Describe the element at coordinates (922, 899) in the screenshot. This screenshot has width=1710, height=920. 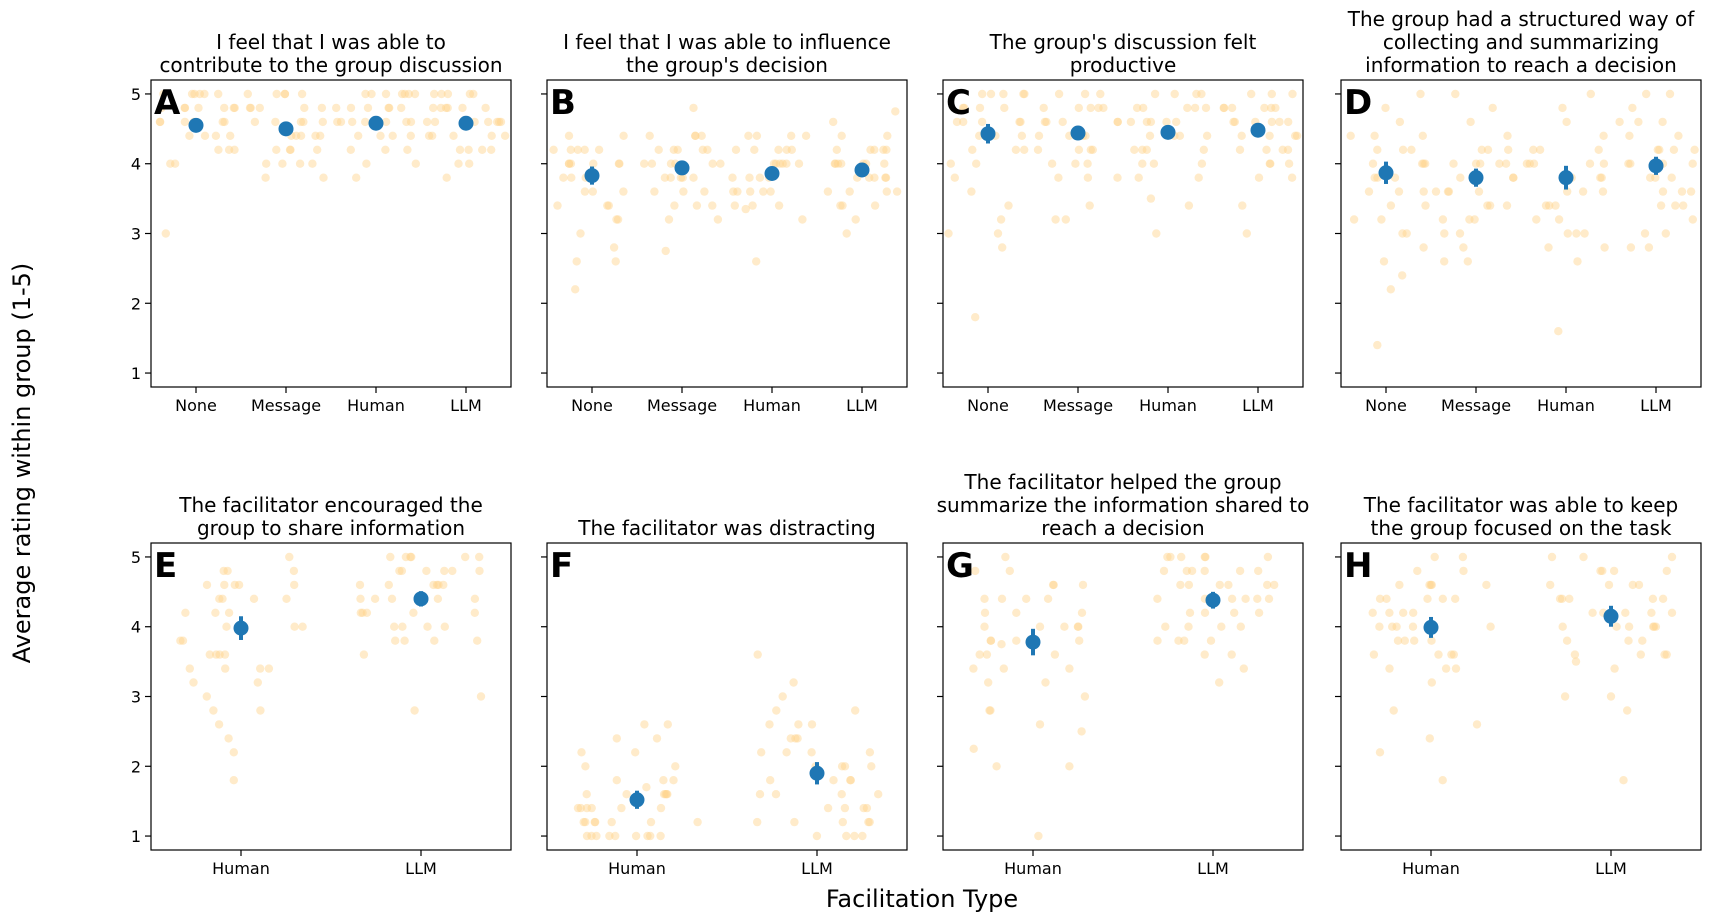
I see `x-axis-label: Facilitation Type` at that location.